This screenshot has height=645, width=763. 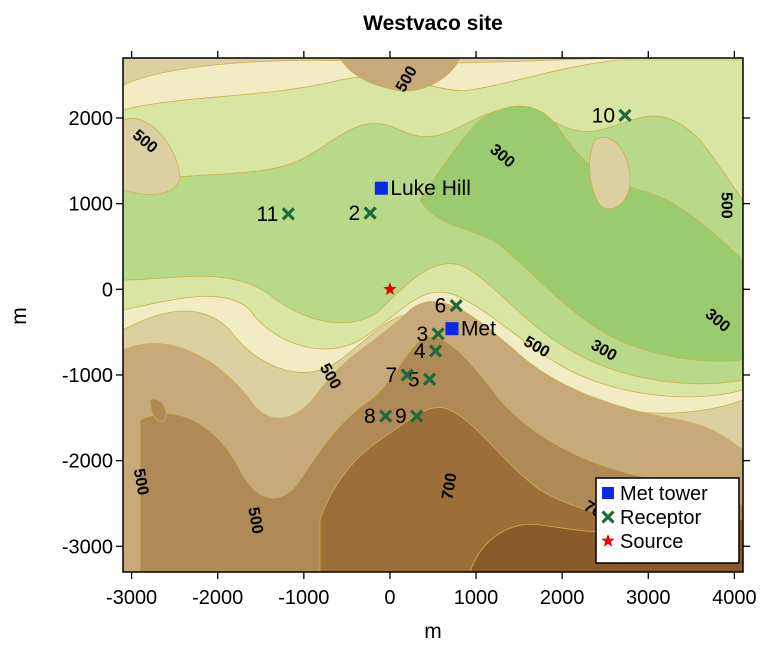 What do you see at coordinates (107, 290) in the screenshot?
I see `y-tick-label: 0` at bounding box center [107, 290].